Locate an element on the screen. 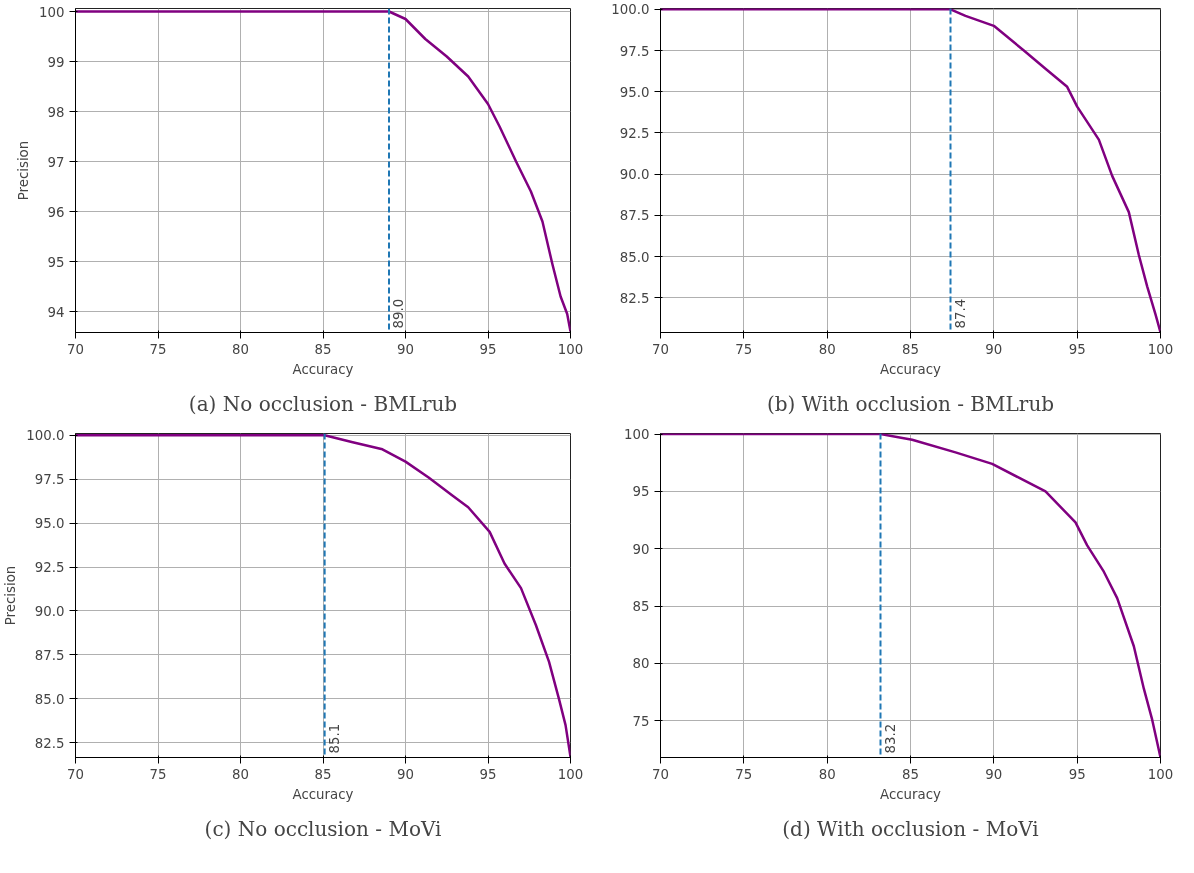  y-tick-label: 98 is located at coordinates (56, 112).